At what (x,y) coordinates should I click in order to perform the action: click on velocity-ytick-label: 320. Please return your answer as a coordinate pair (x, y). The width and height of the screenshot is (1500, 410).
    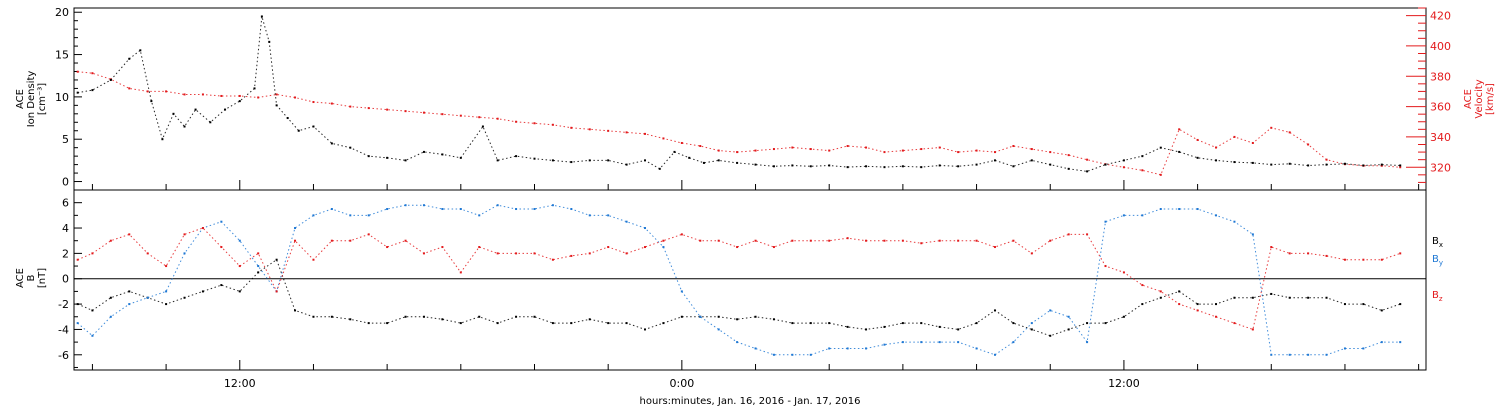
    Looking at the image, I should click on (1440, 167).